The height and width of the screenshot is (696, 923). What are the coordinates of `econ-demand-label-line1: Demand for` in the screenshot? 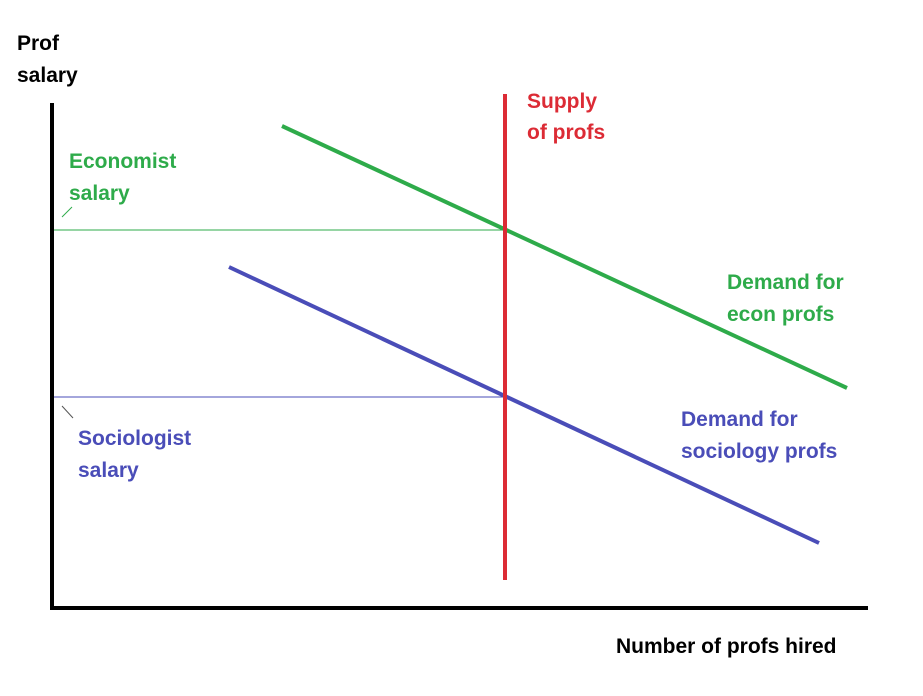 It's located at (785, 282).